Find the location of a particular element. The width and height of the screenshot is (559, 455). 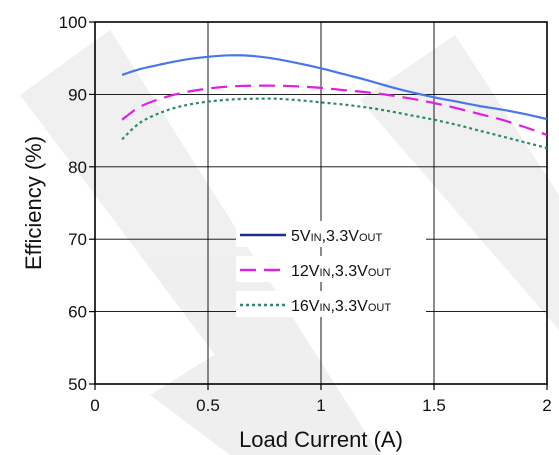

x-tick-labels: 0 0.5 1 1.5 2 is located at coordinates (321, 399).